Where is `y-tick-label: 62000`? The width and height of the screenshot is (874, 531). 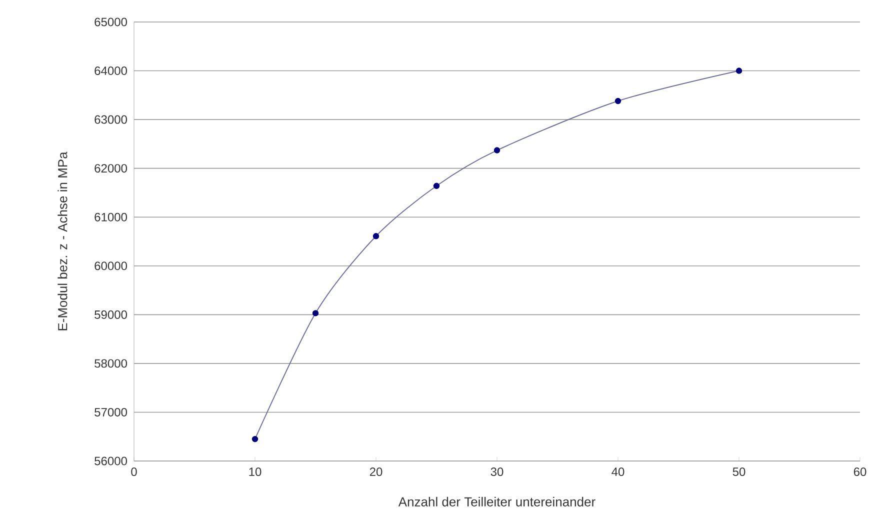 y-tick-label: 62000 is located at coordinates (110, 168).